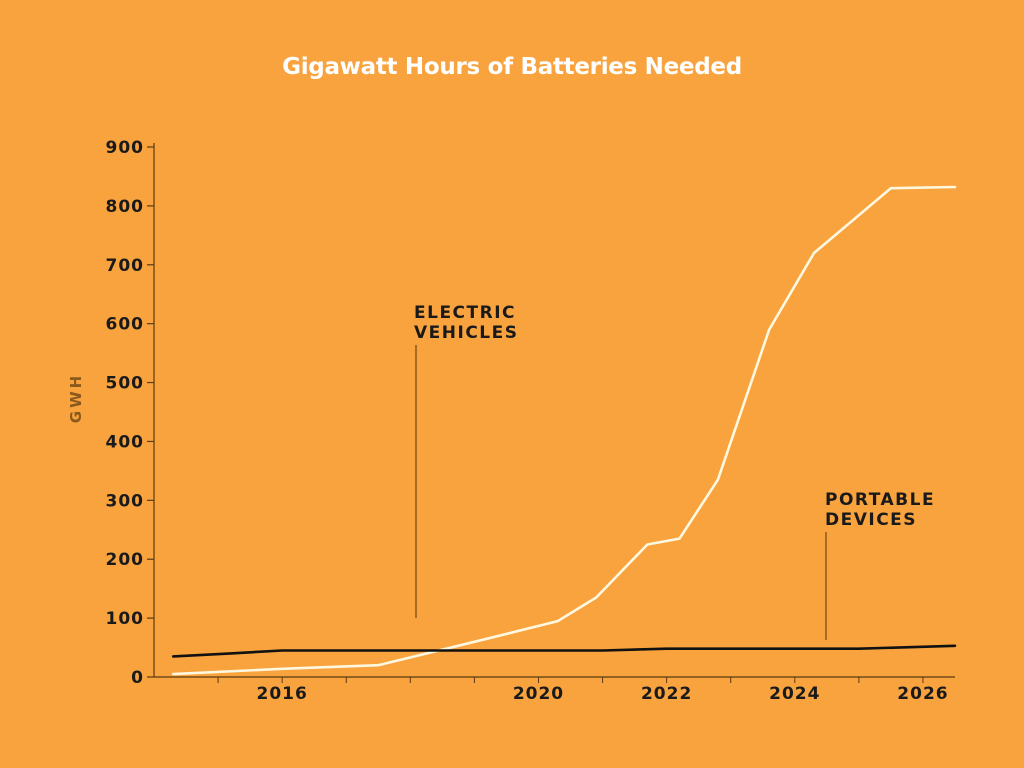 This screenshot has width=1024, height=768. I want to click on y-axis-label: GWH, so click(76, 398).